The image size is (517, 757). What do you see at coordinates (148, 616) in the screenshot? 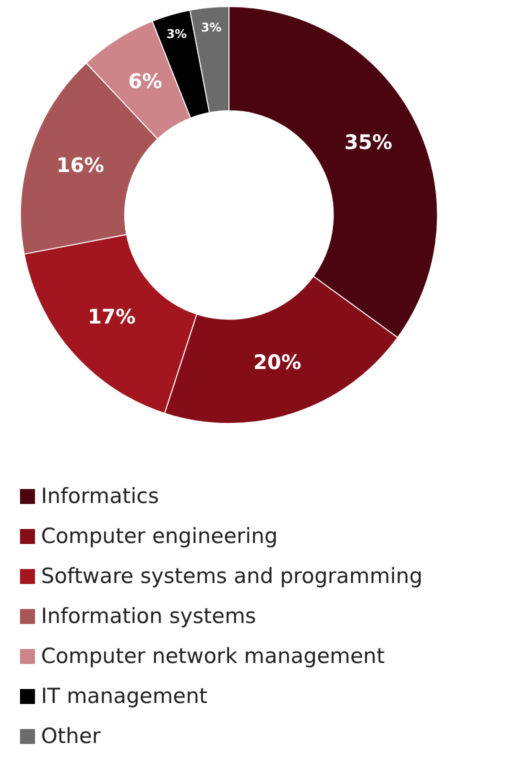
I see `legend-label: Information systems` at bounding box center [148, 616].